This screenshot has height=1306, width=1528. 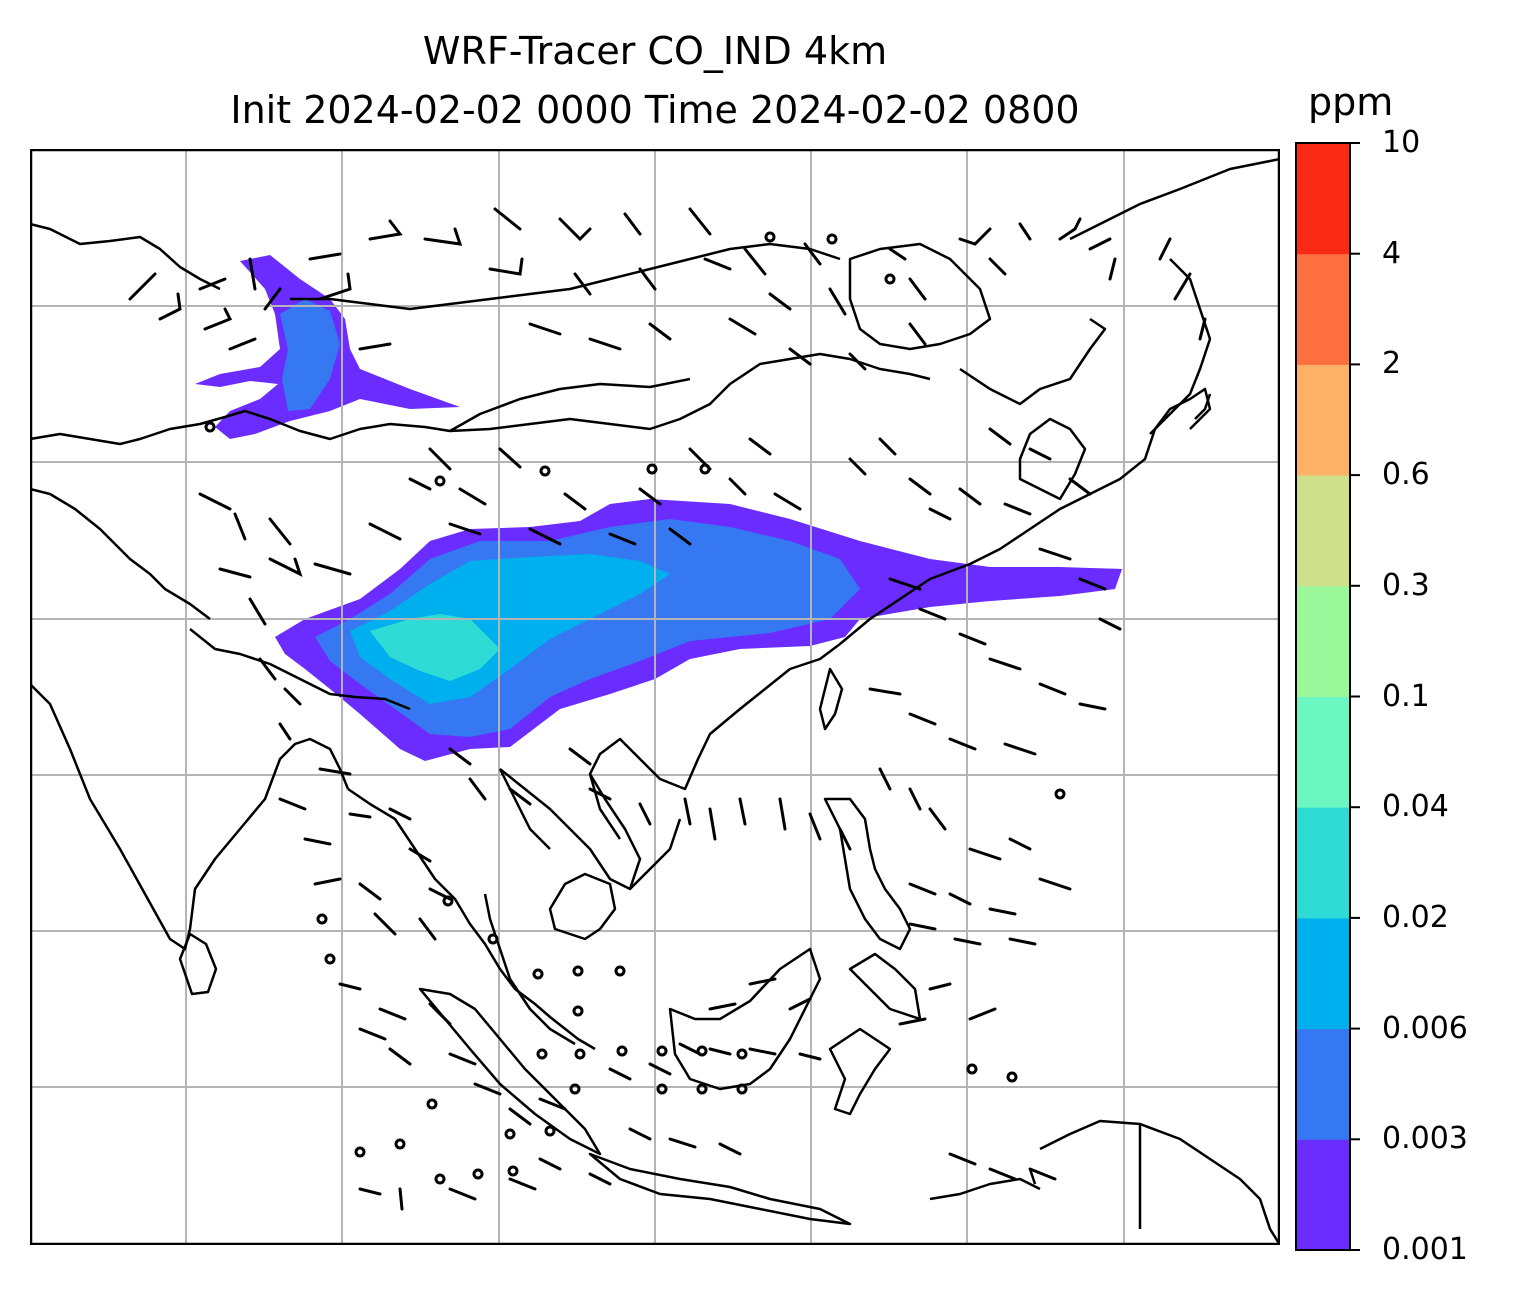 I want to click on colorbar, so click(x=1327, y=696).